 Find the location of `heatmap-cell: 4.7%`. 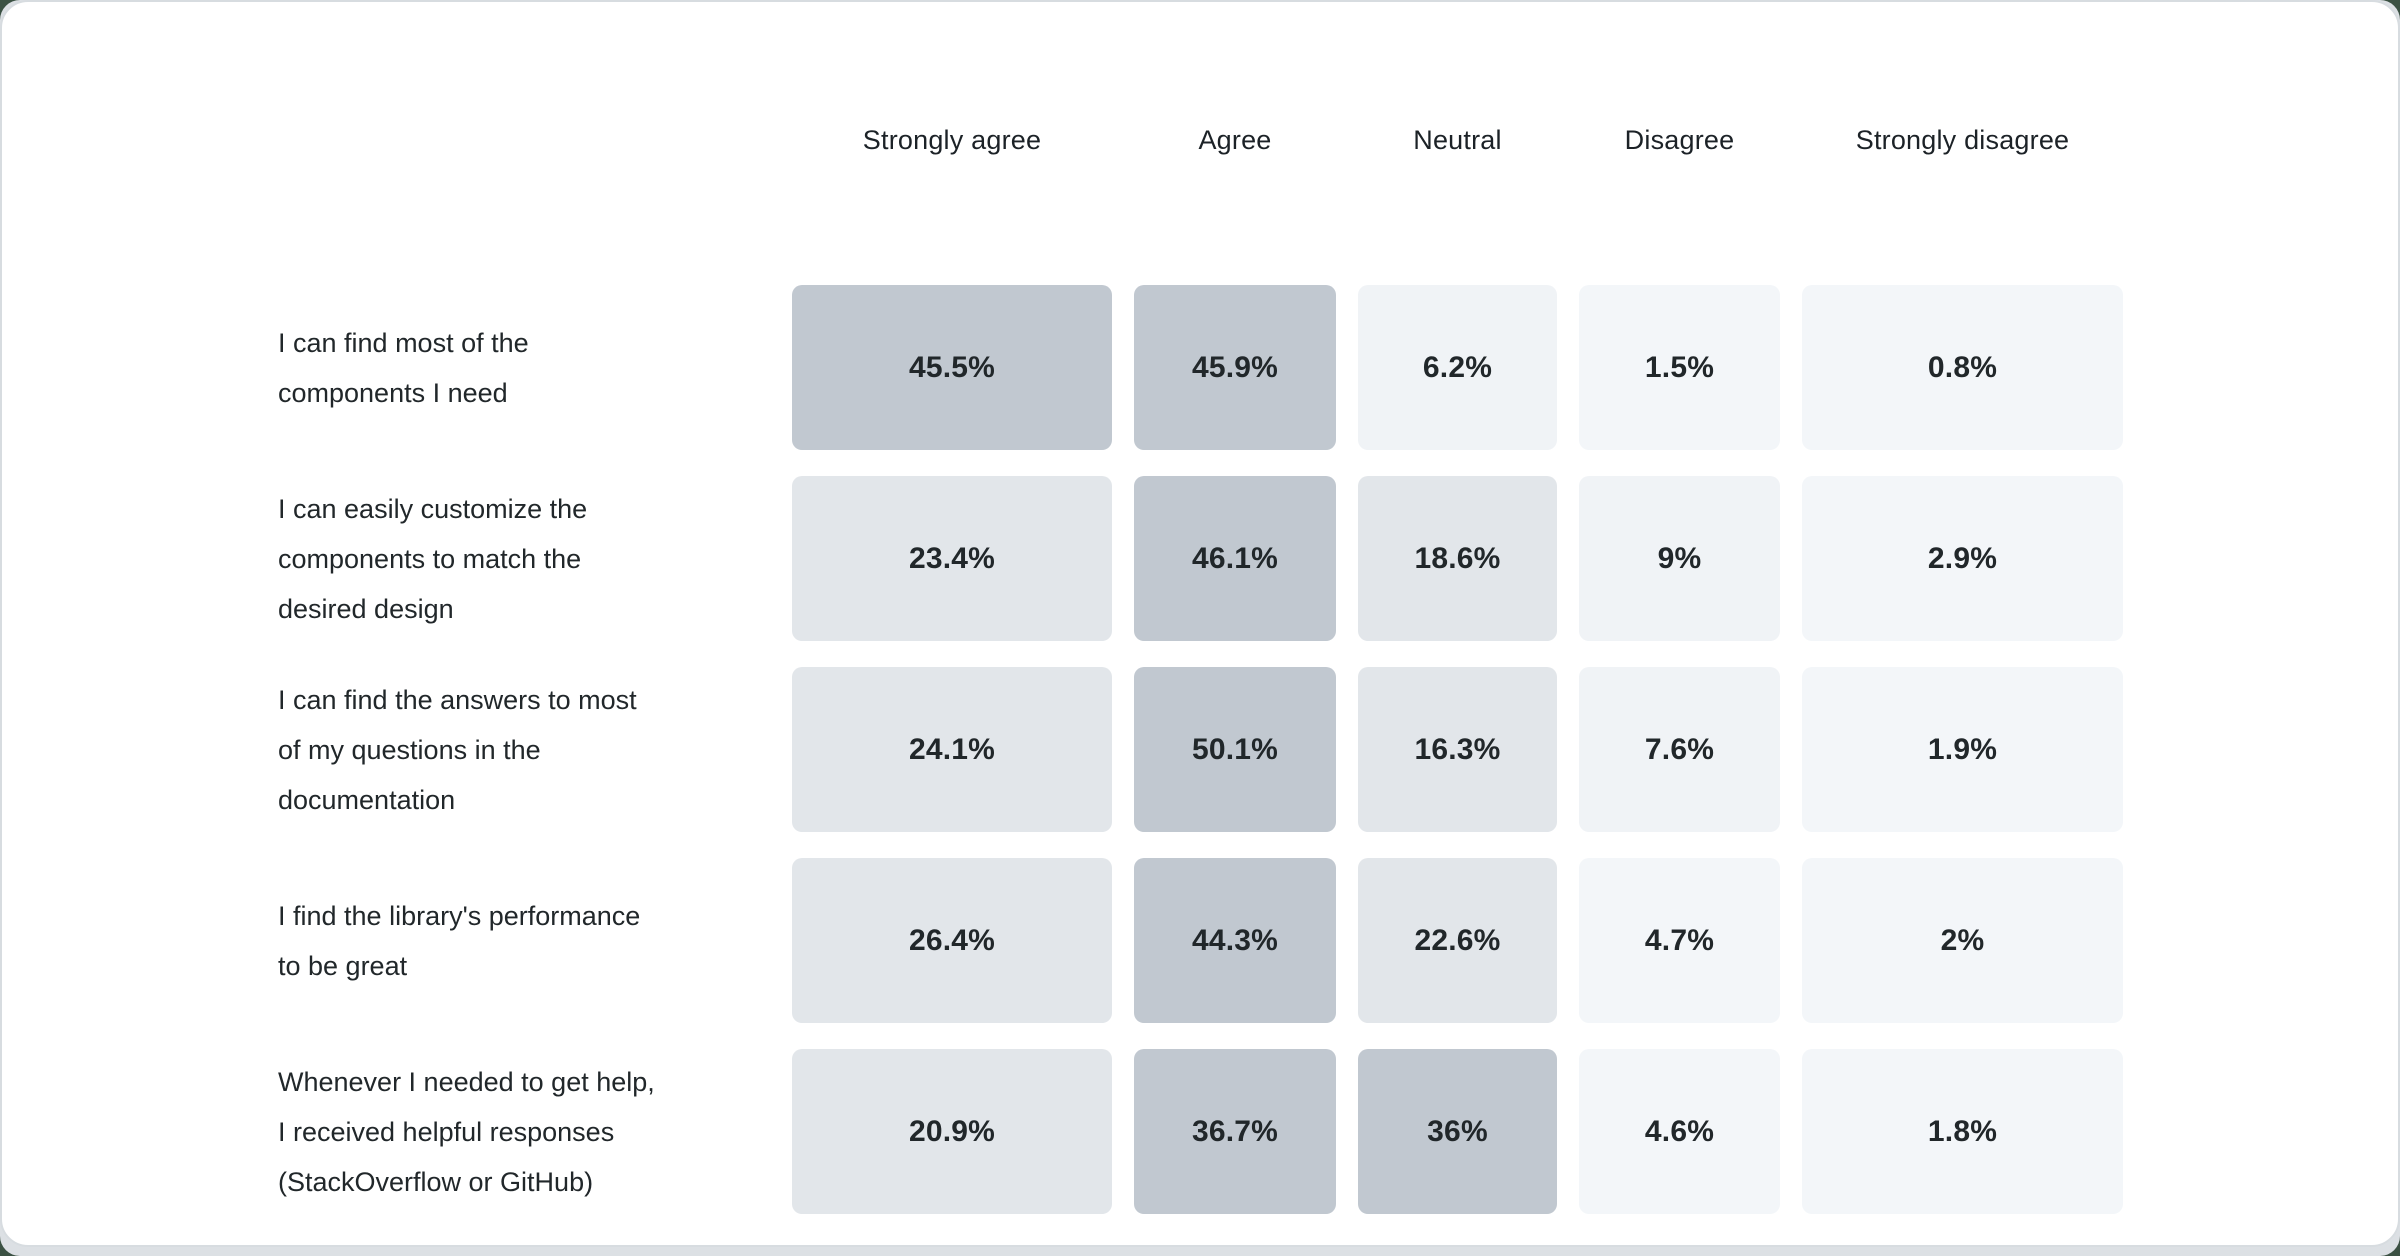

heatmap-cell: 4.7% is located at coordinates (1679, 940).